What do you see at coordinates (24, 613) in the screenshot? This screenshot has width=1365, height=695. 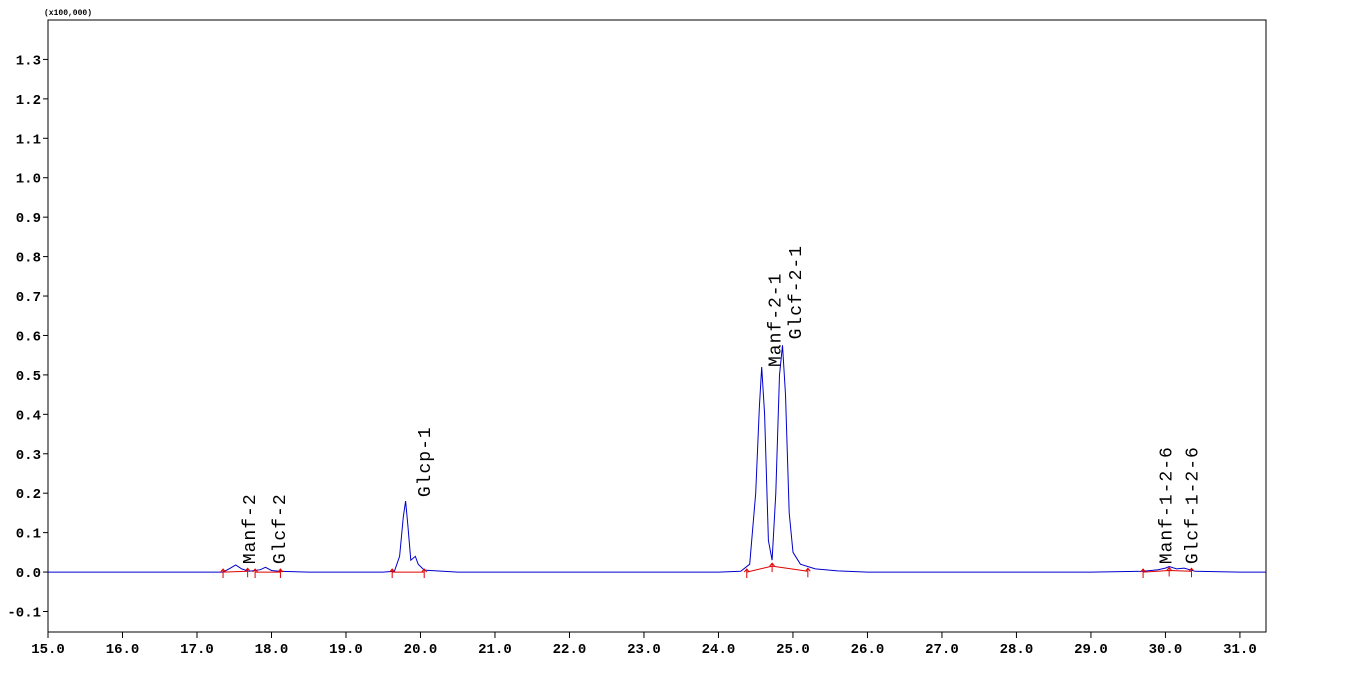 I see `y-tick-label: -0.1` at bounding box center [24, 613].